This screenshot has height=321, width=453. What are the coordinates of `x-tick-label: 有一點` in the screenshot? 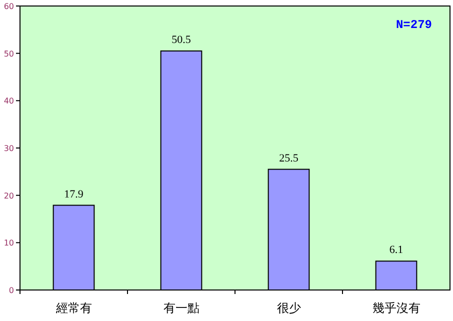 It's located at (181, 308).